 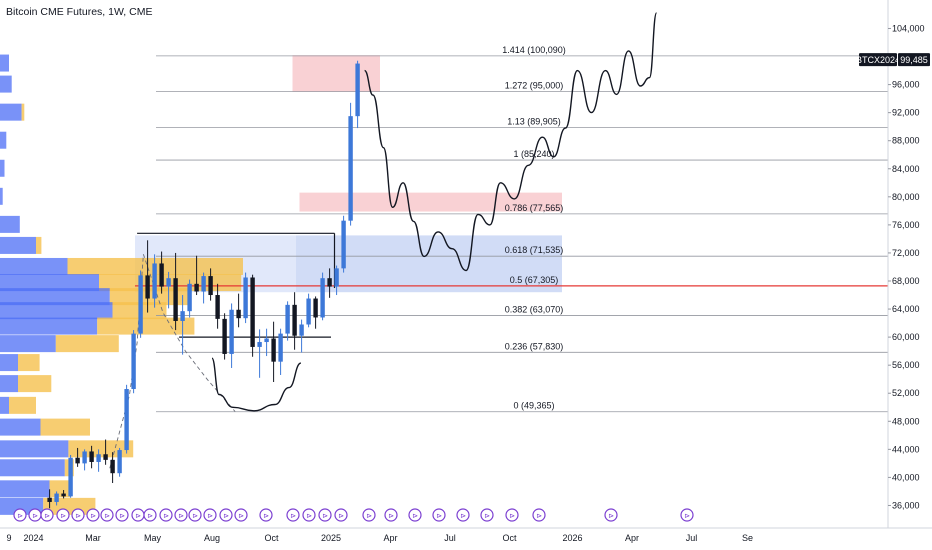 I want to click on fib-label-1.272: 1.272 (95,000), so click(x=534, y=86).